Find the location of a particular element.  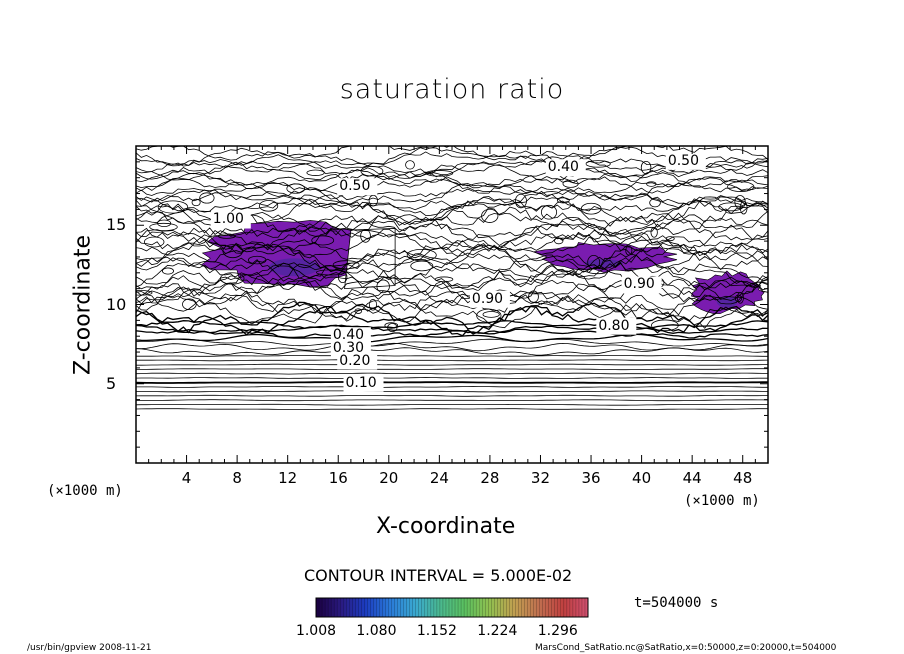

x-tick-label: 24 is located at coordinates (439, 478).